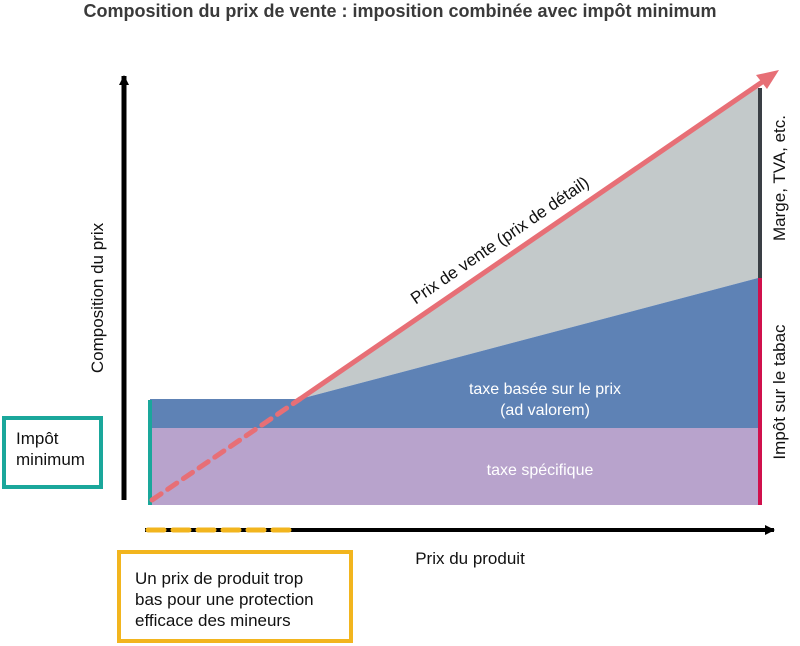  Describe the element at coordinates (50, 459) in the screenshot. I see `minimum-tax-box-line2: minimum` at that location.